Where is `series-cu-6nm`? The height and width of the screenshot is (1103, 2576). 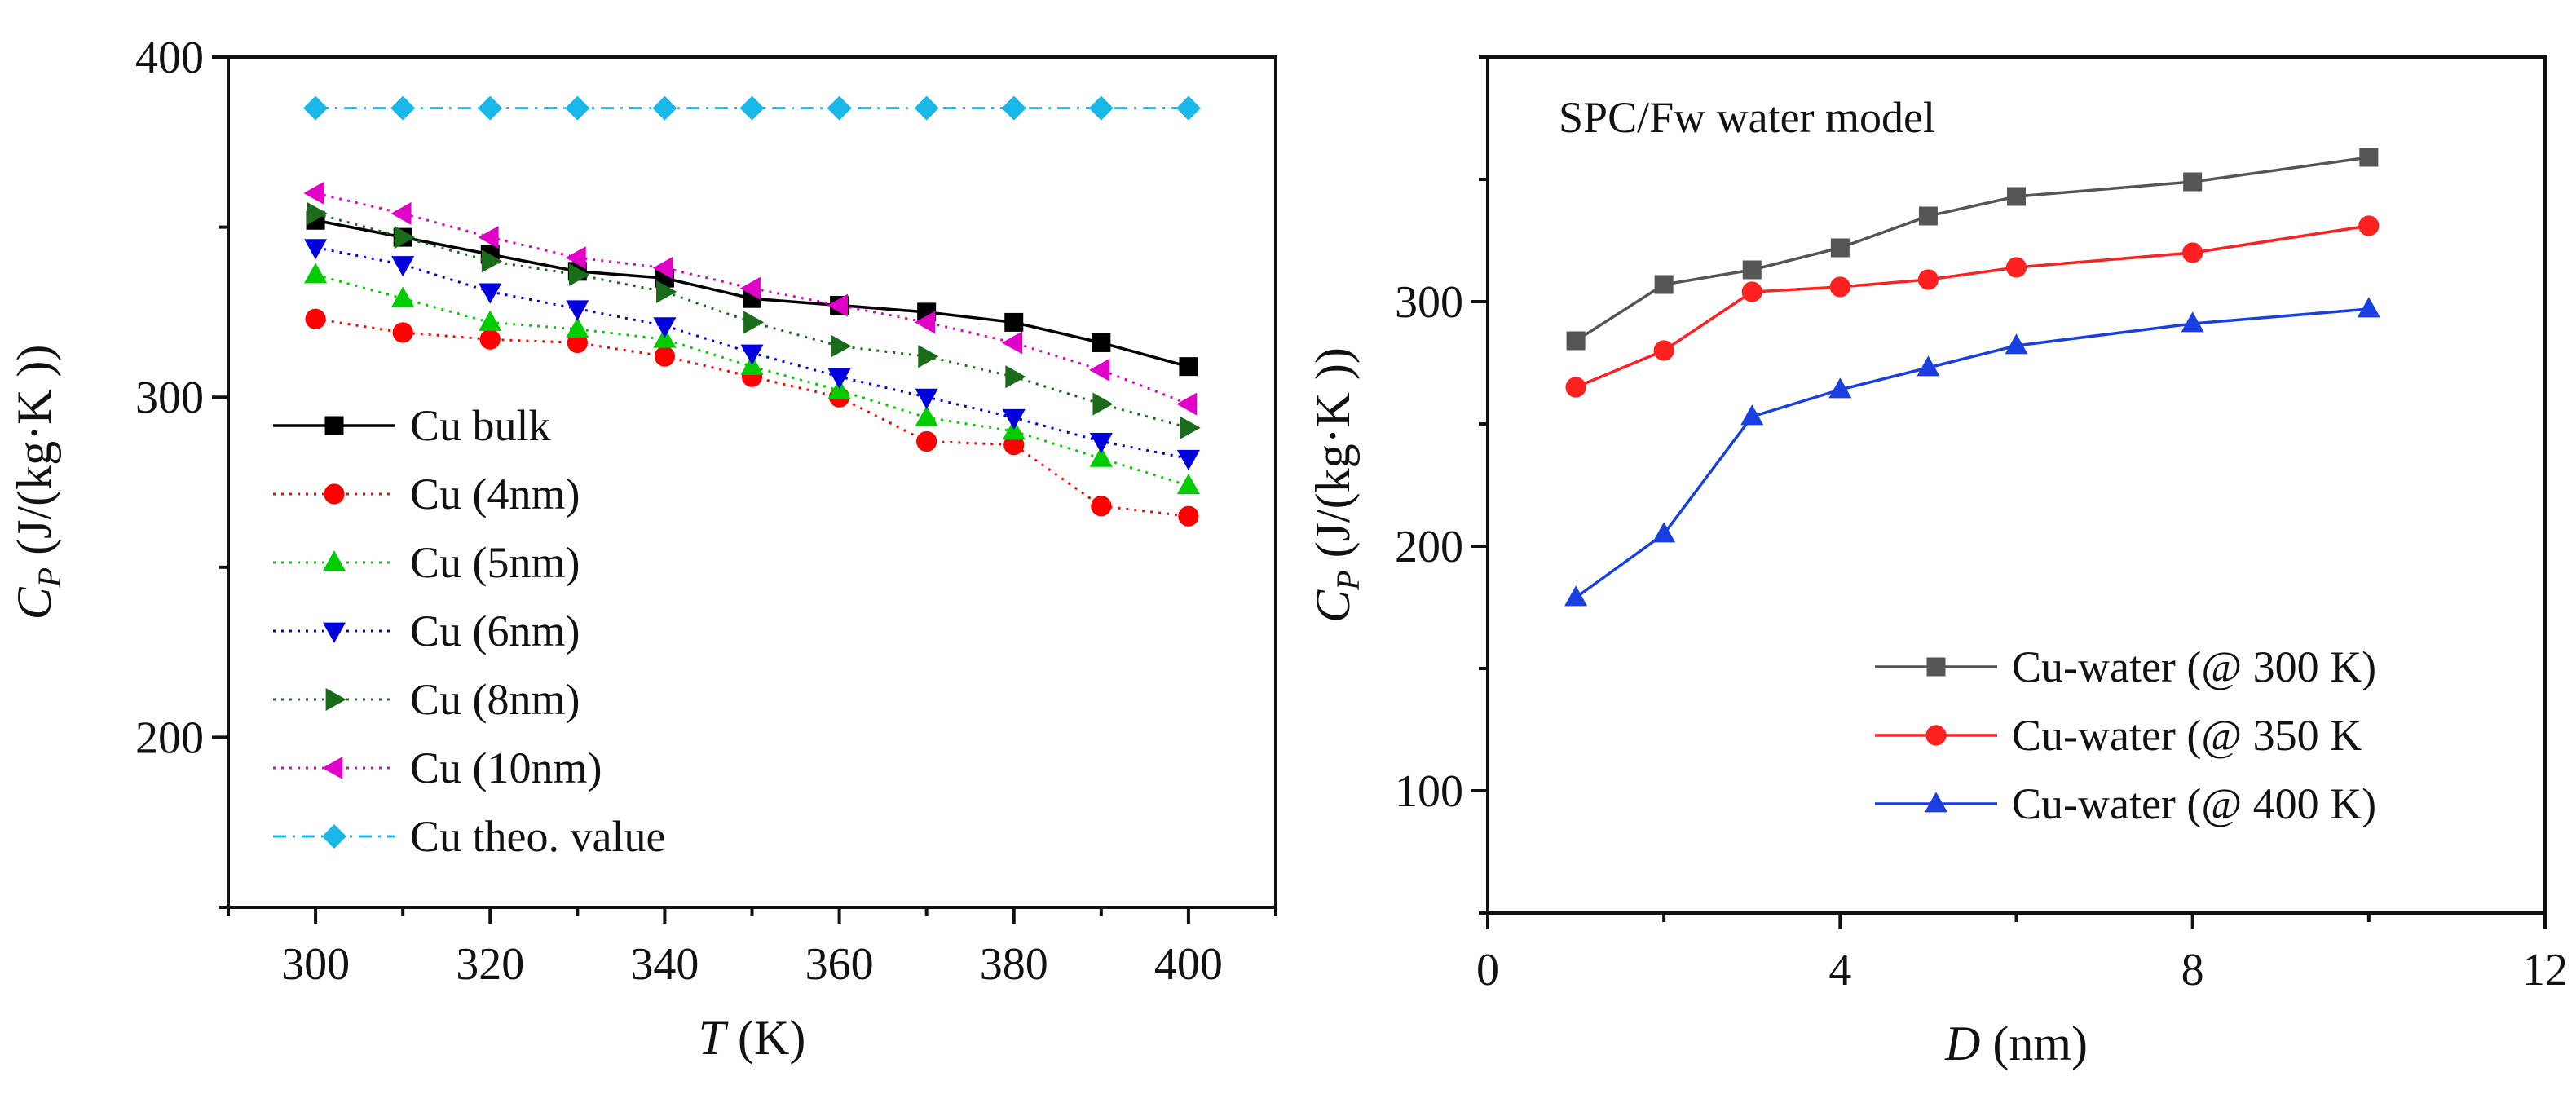 series-cu-6nm is located at coordinates (752, 355).